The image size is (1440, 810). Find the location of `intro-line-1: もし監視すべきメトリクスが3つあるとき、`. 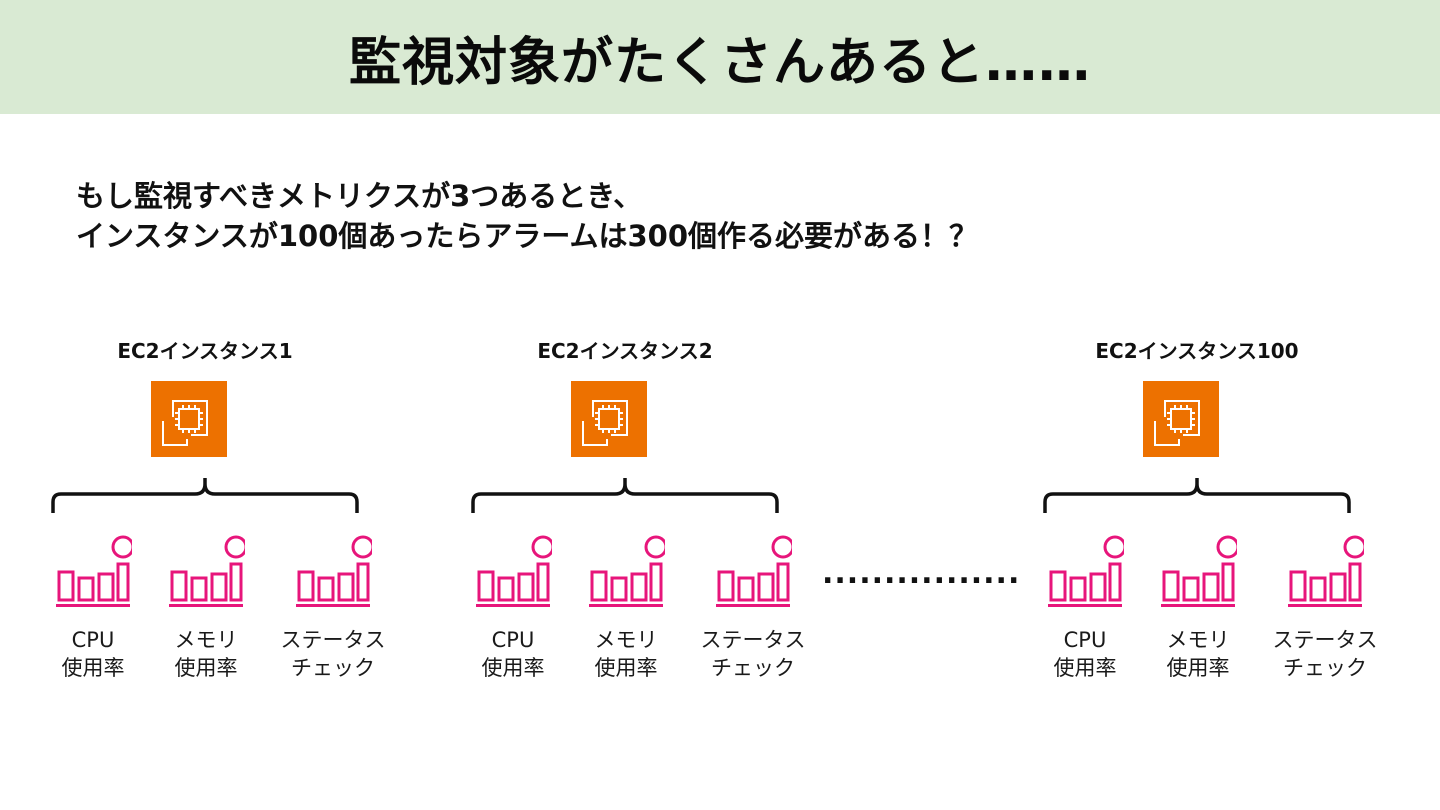

intro-line-1: もし監視すべきメトリクスが3つあるとき、 is located at coordinates (359, 196).